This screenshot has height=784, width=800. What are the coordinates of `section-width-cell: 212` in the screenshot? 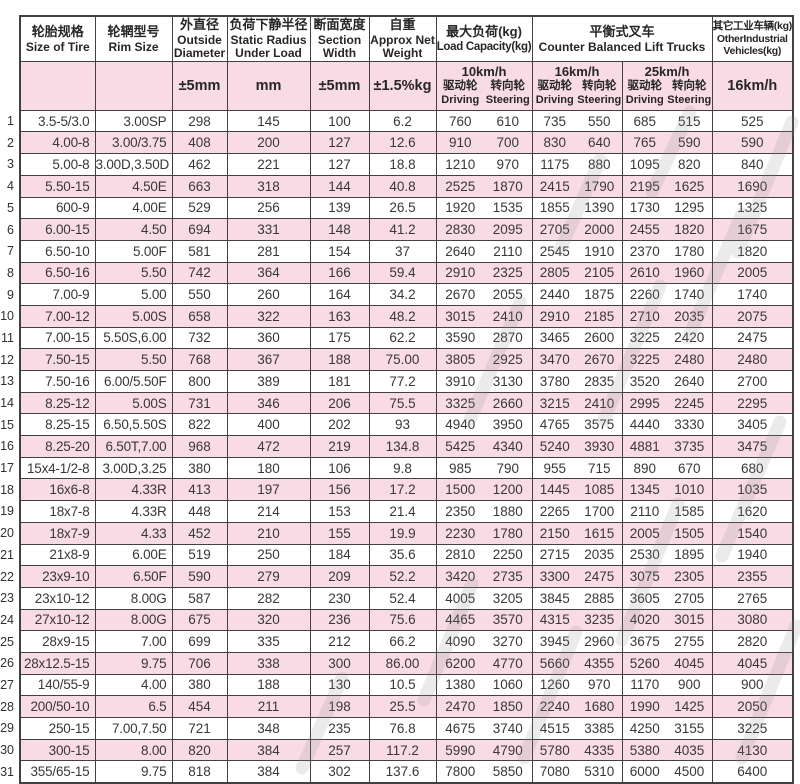 It's located at (339, 641).